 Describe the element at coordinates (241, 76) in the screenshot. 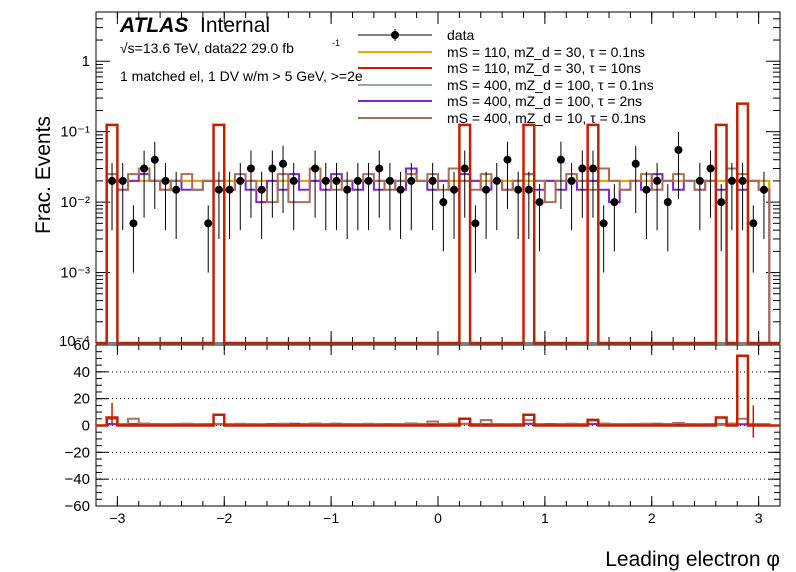

I see `selection-text: 1 matched el, 1 DV w/m > 5 GeV, >=2e` at that location.